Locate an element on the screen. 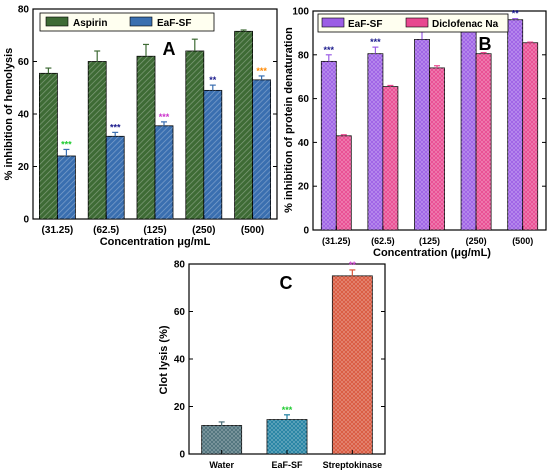  panel-a-legend-swatch-eaf is located at coordinates (141, 21).